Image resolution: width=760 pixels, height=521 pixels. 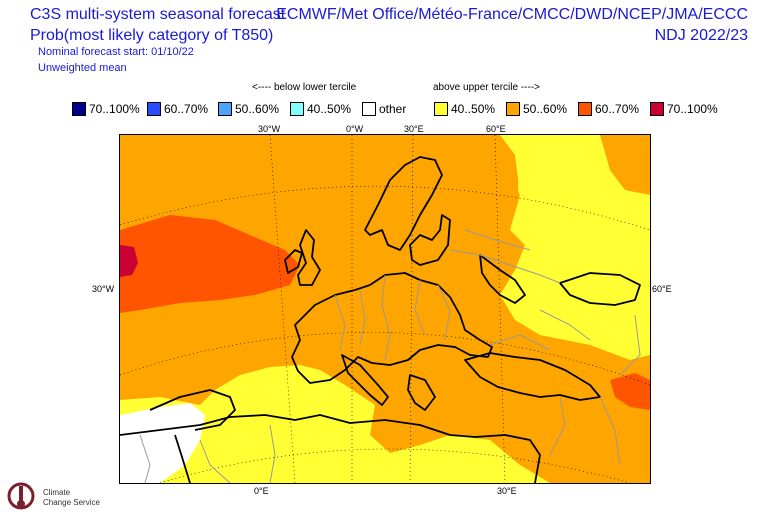 What do you see at coordinates (496, 129) in the screenshot?
I see `axis-label-top: 60°E` at bounding box center [496, 129].